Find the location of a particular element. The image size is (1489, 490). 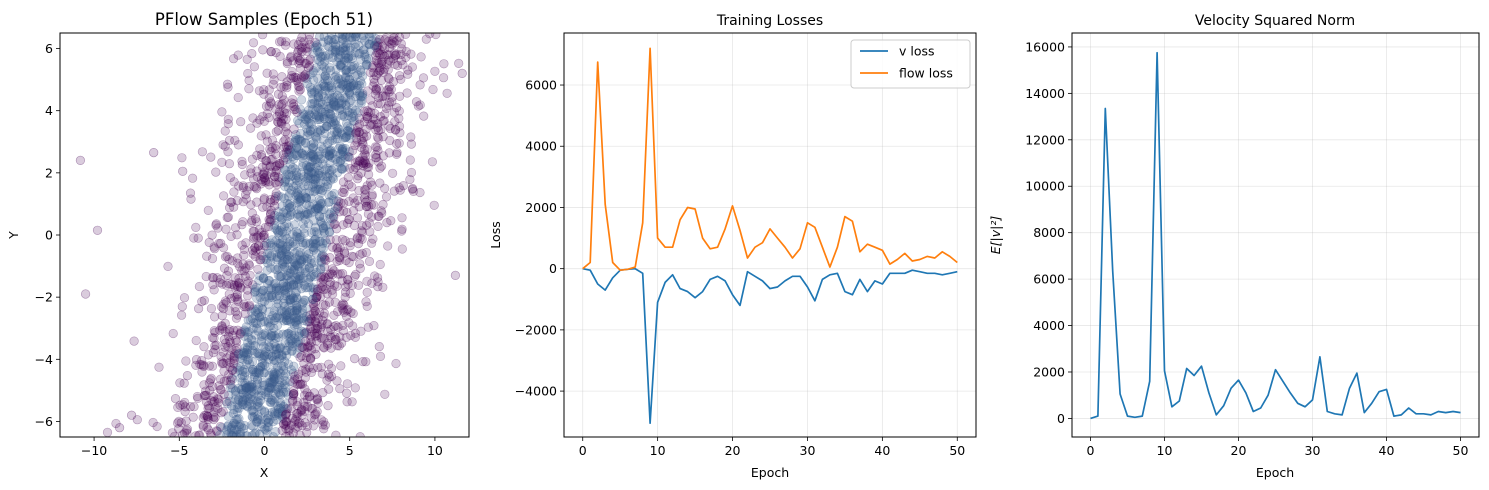

losses-xtick-label: 0 is located at coordinates (583, 450).